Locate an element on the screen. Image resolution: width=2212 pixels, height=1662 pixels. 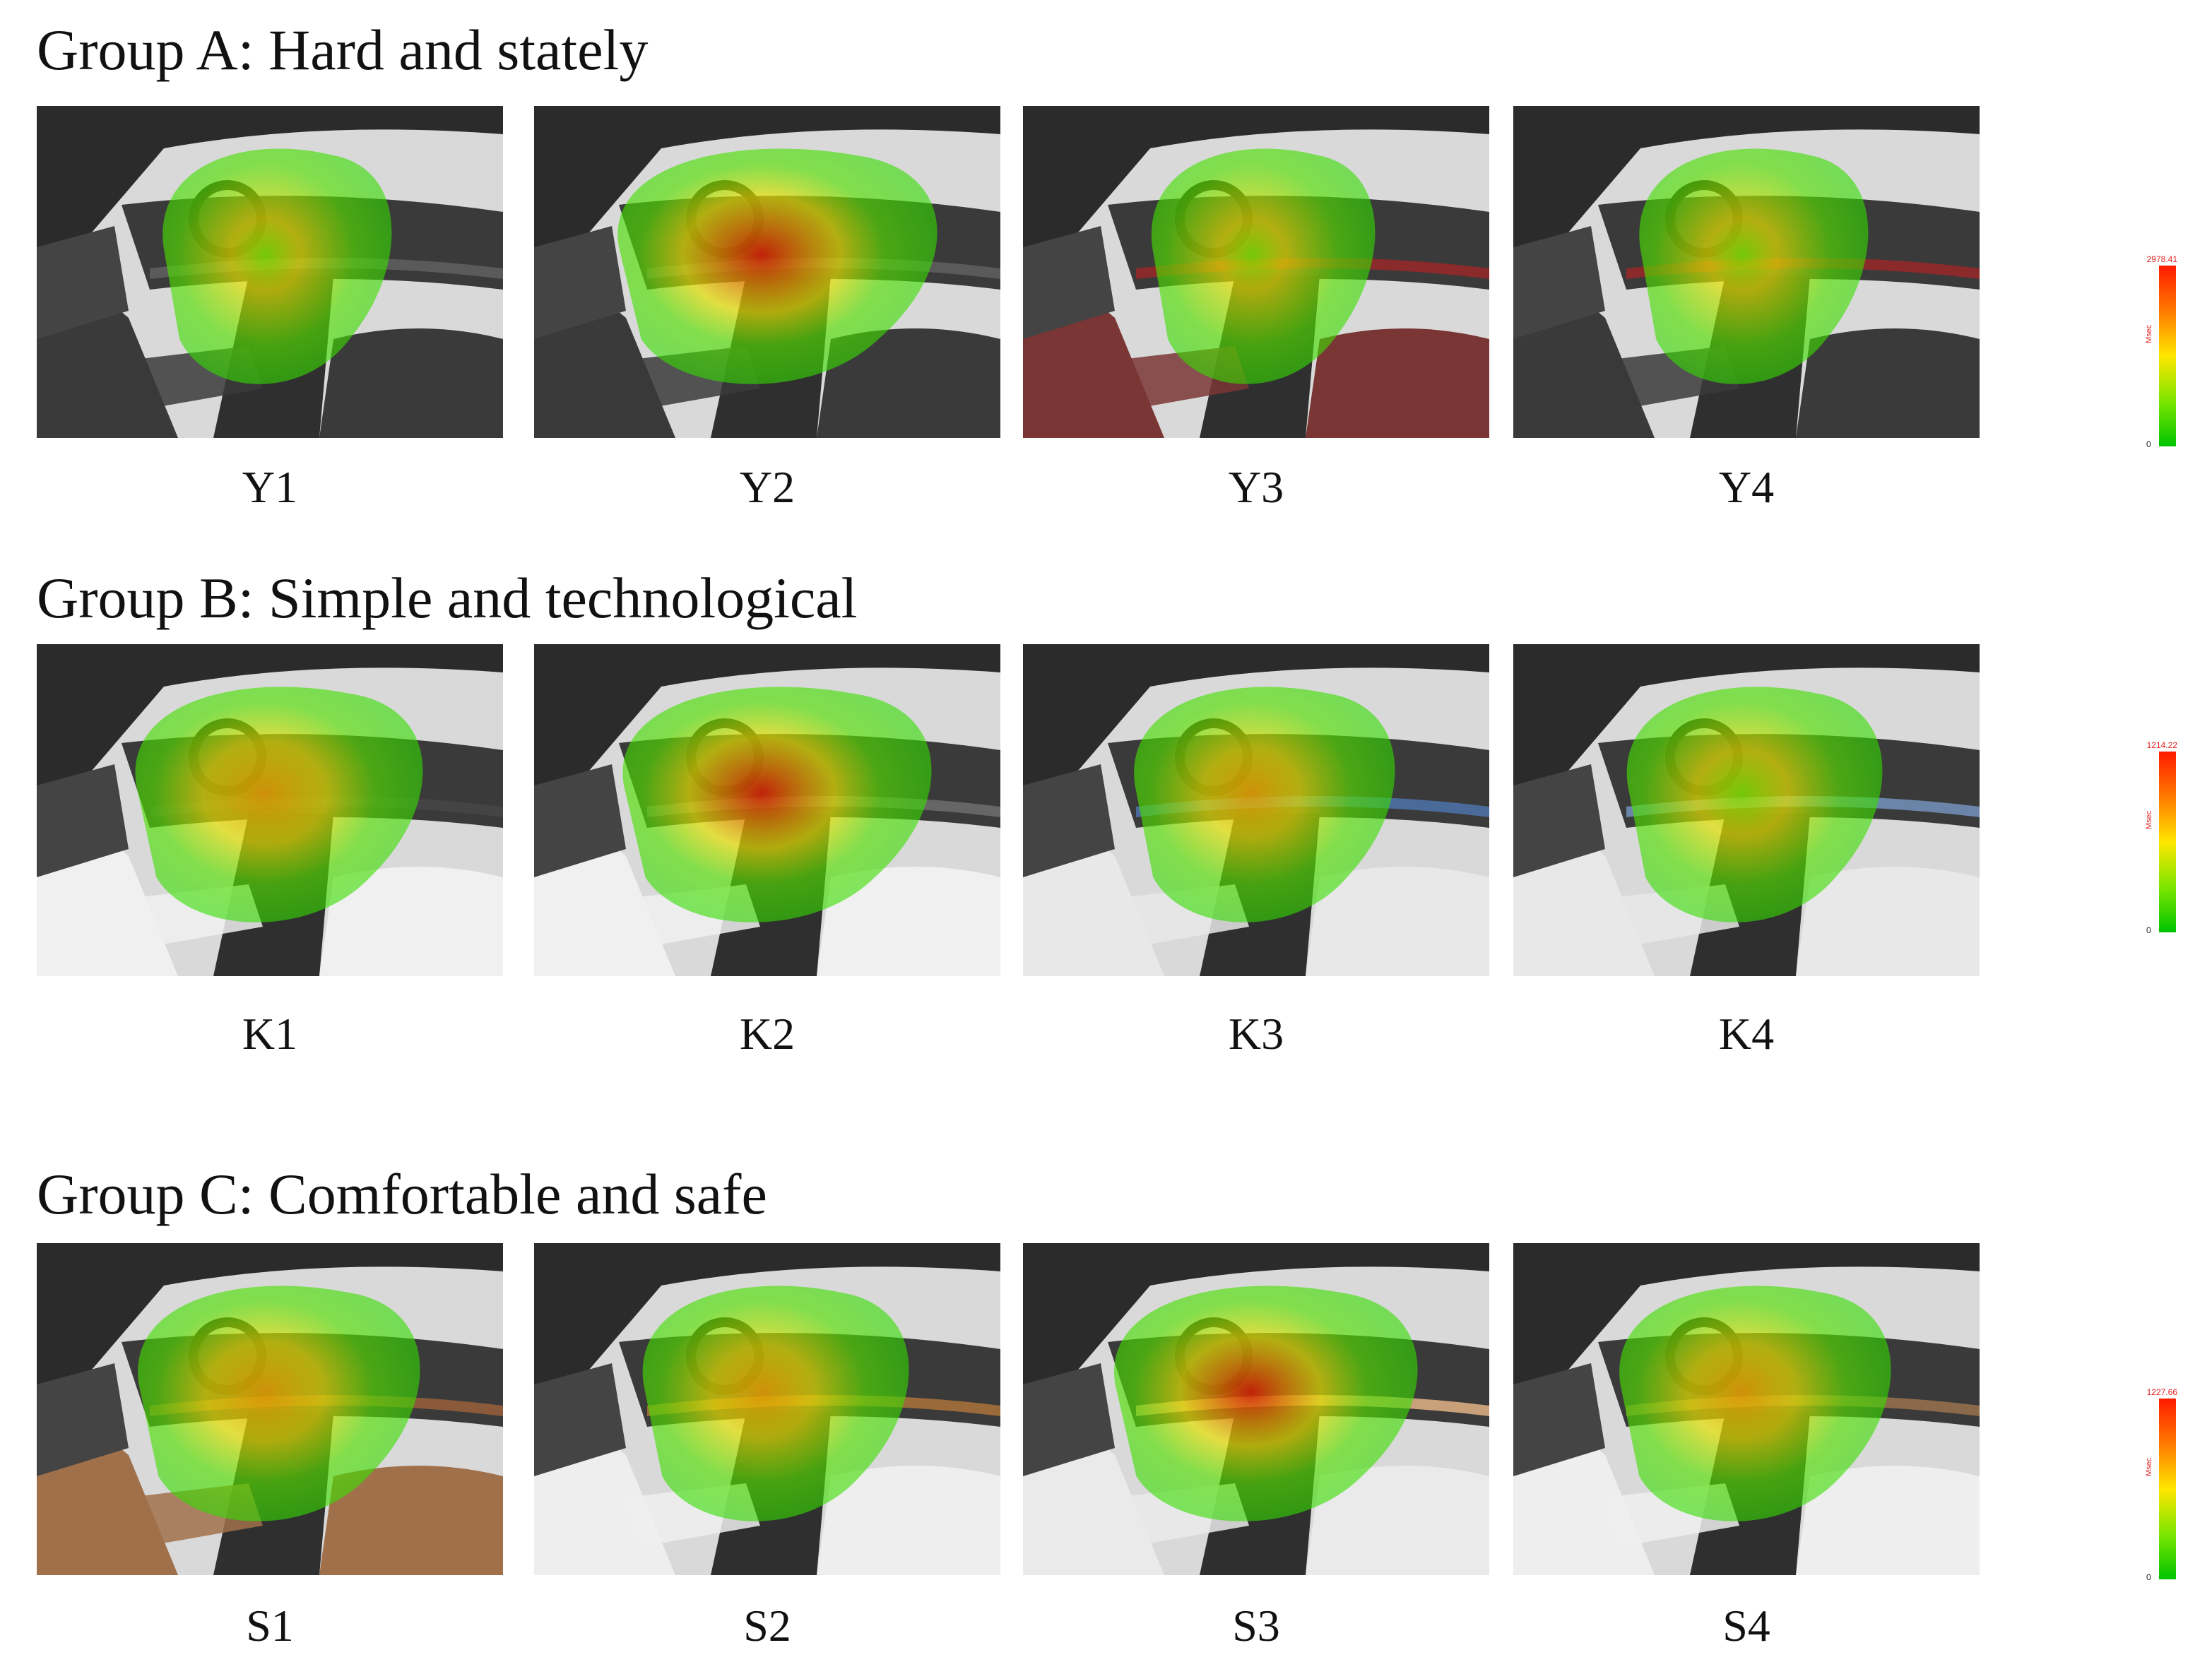
heatmap-panel-s4 is located at coordinates (1746, 1409).